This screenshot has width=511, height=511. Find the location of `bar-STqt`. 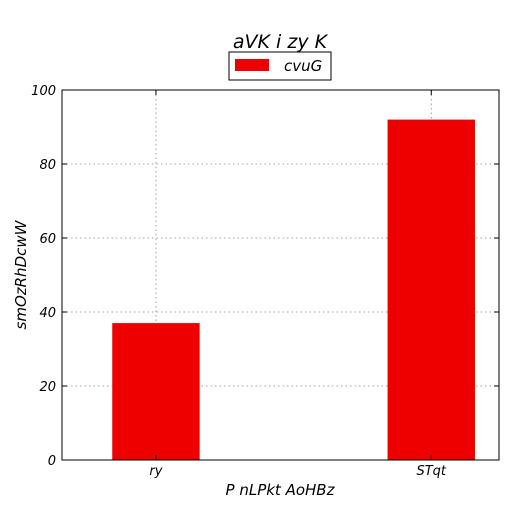

bar-STqt is located at coordinates (431, 289).